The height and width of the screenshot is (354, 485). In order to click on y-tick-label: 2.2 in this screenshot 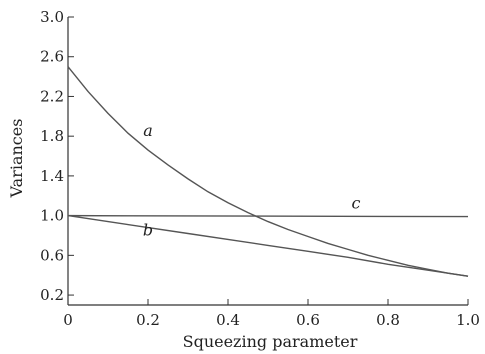, I will do `click(52, 96)`.